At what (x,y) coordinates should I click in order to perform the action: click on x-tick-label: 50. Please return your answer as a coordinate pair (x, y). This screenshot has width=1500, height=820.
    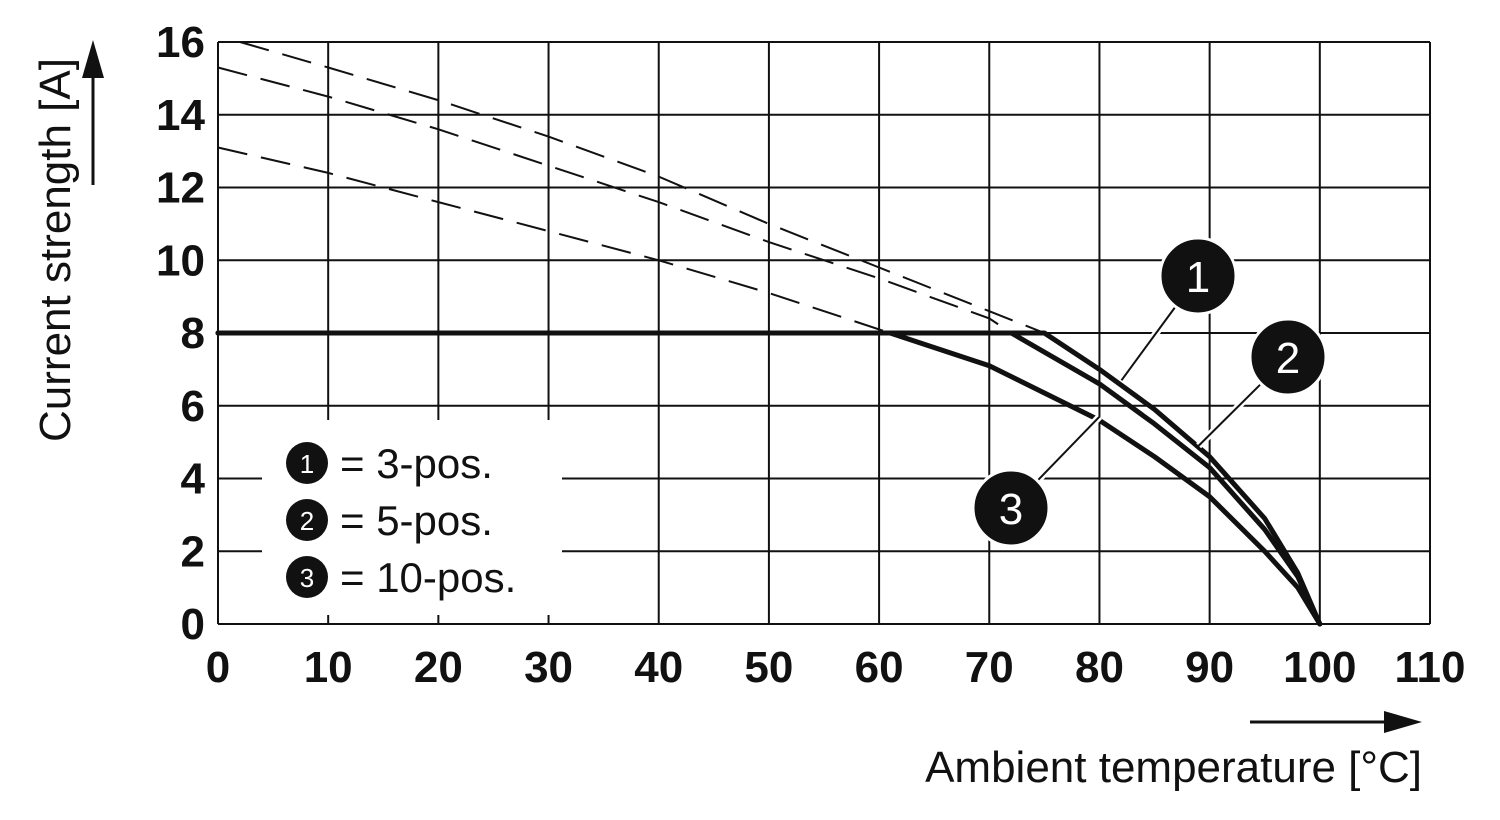
    Looking at the image, I should click on (768, 667).